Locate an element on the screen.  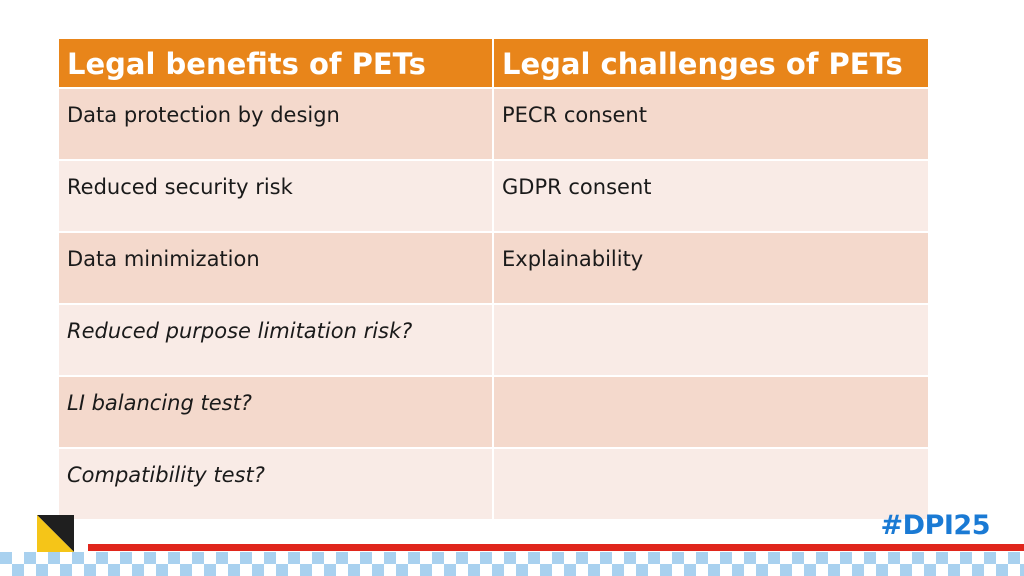
challenge-cell: Explainability is located at coordinates (711, 268).